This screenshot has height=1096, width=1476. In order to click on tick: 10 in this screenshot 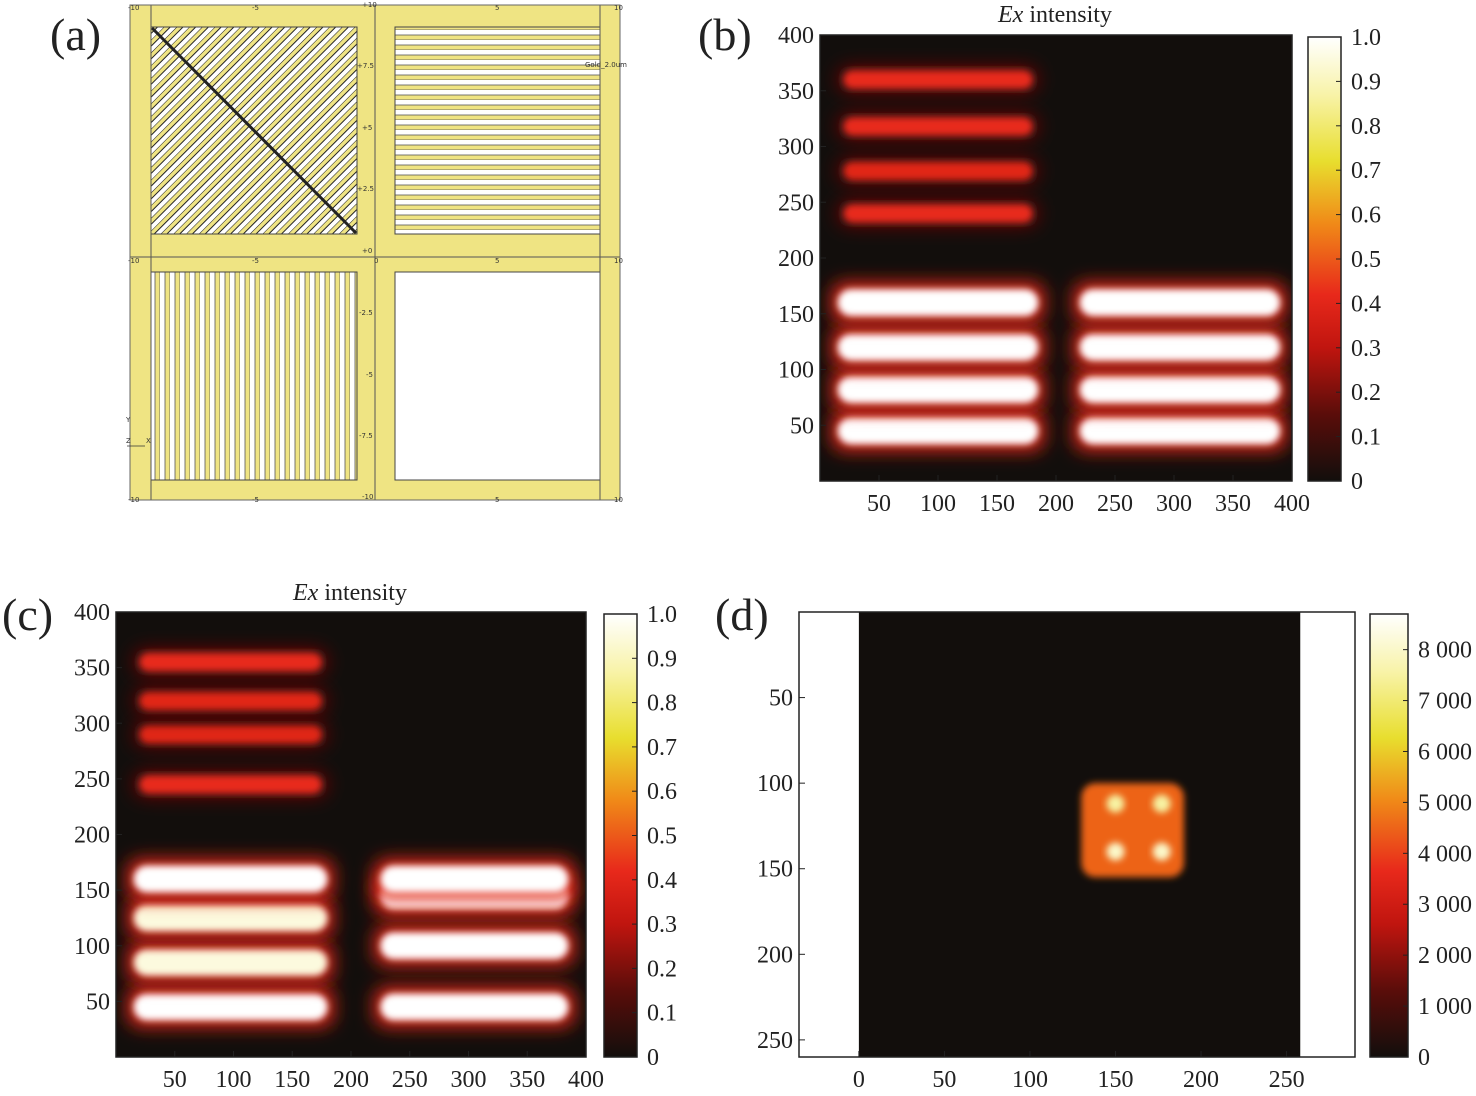, I will do `click(618, 261)`.